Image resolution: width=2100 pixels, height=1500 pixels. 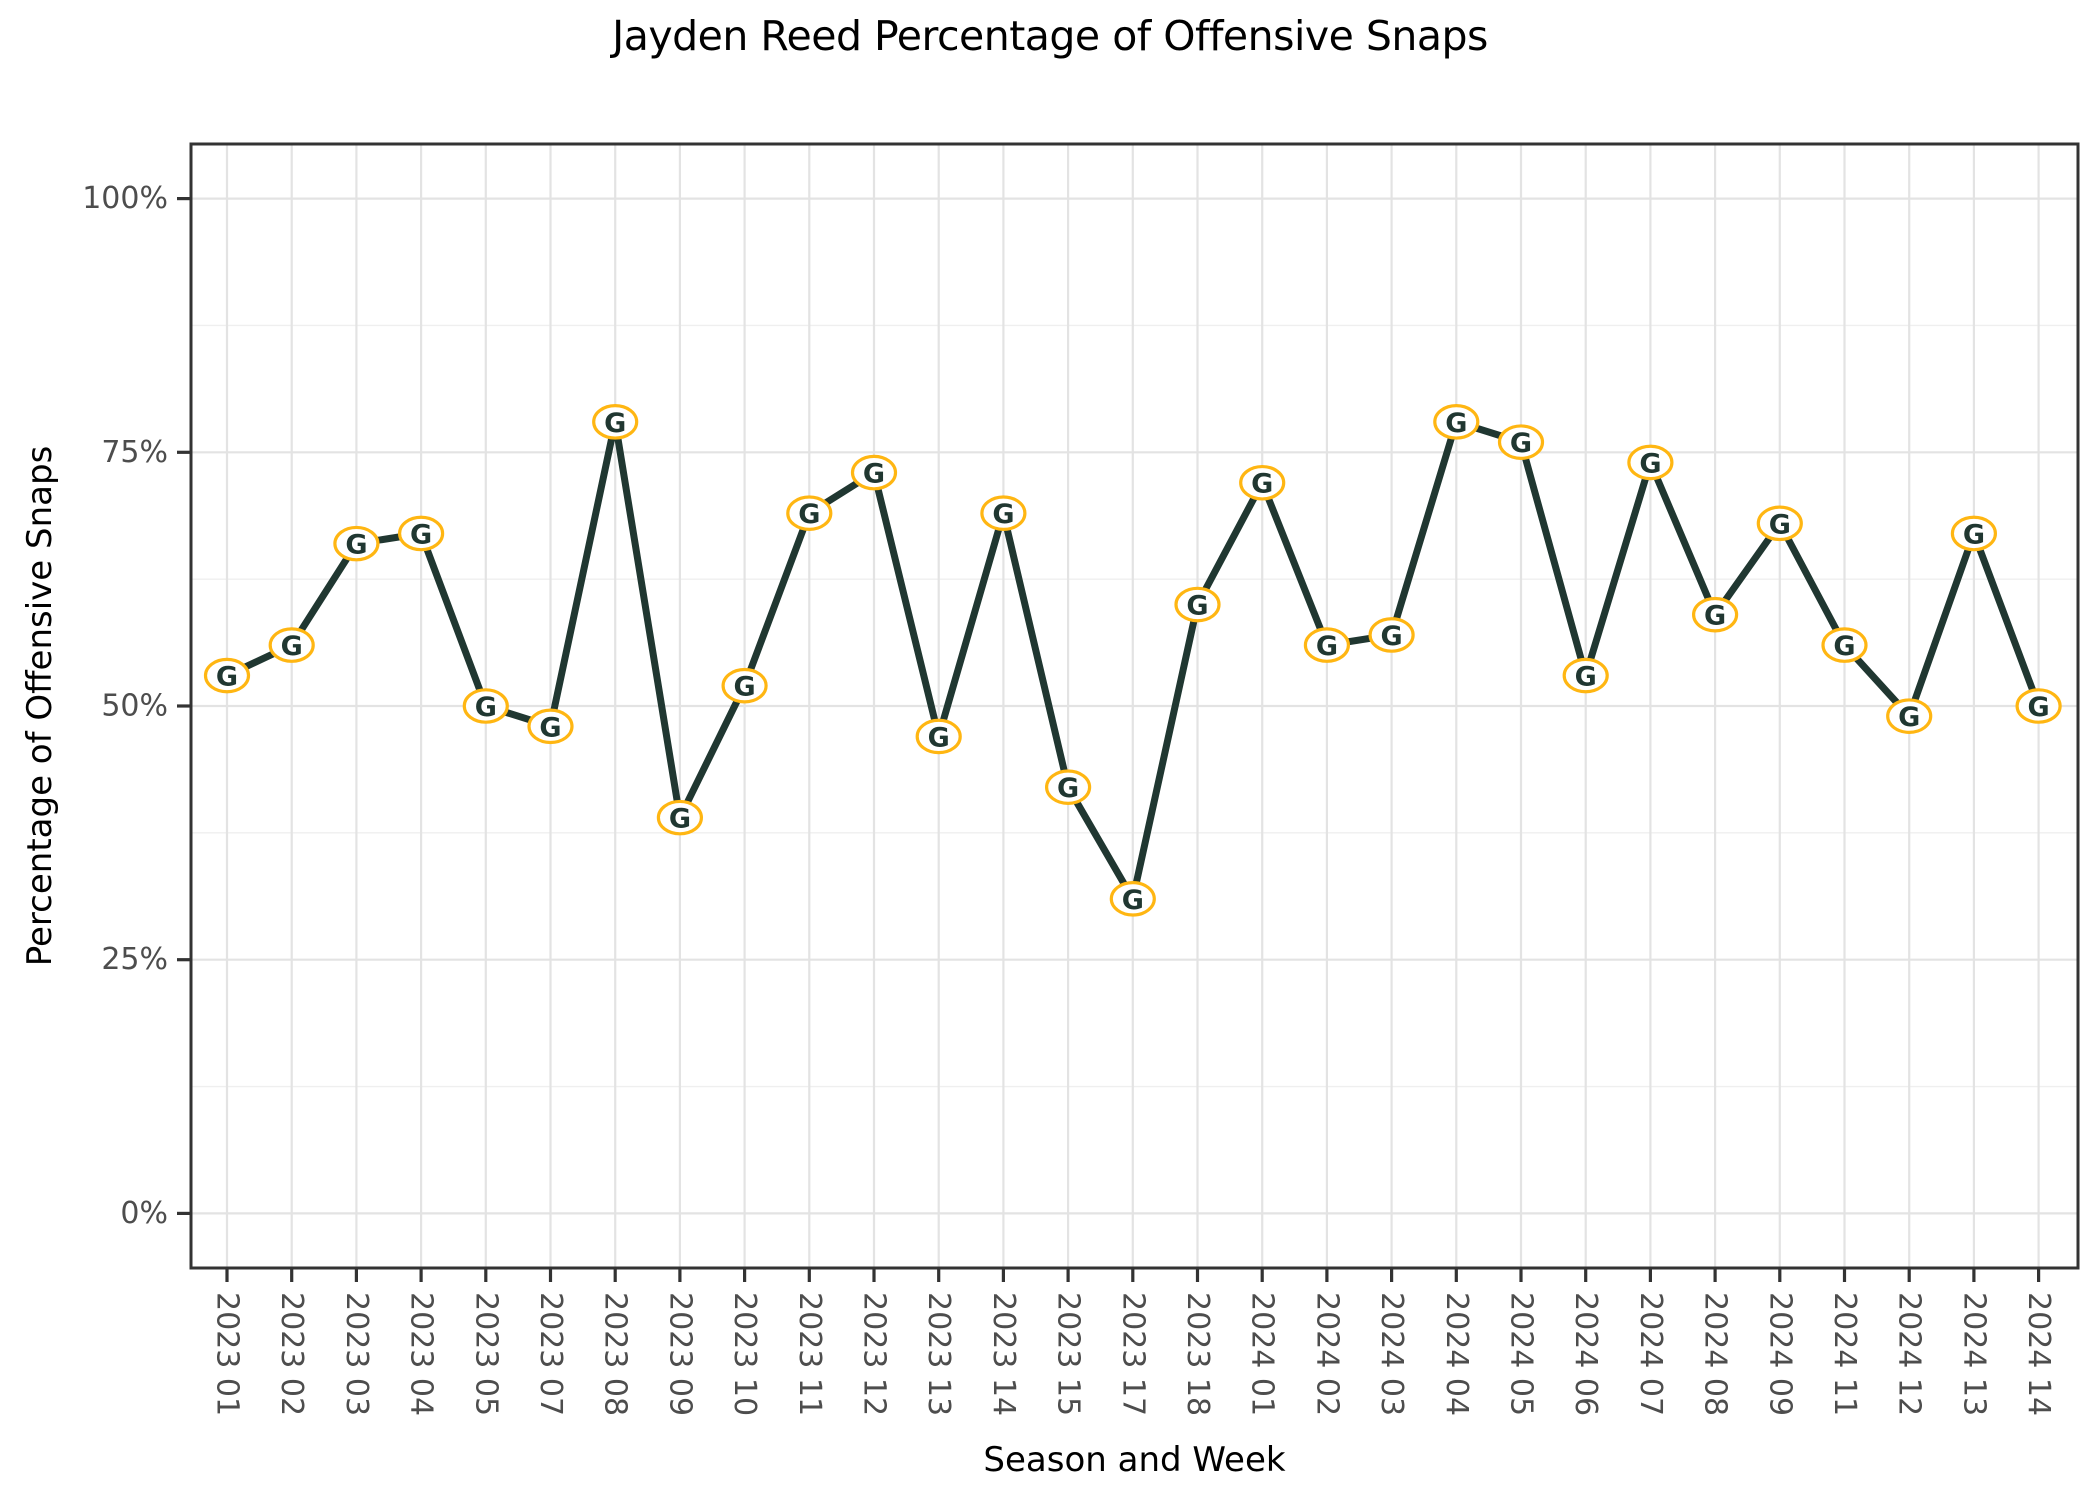 I want to click on y-tick-label: 75%, so click(x=134, y=452).